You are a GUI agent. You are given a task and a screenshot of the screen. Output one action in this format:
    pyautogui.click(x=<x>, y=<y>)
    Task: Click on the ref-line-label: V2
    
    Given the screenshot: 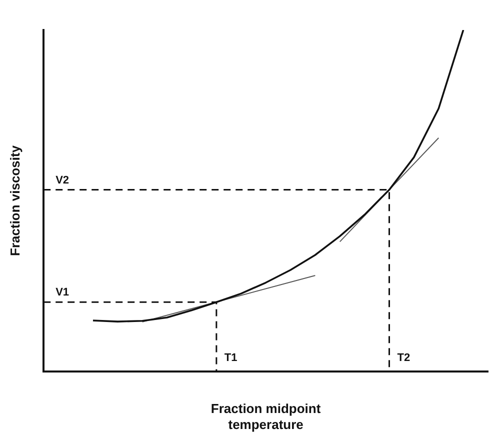 What is the action you would take?
    pyautogui.click(x=63, y=180)
    